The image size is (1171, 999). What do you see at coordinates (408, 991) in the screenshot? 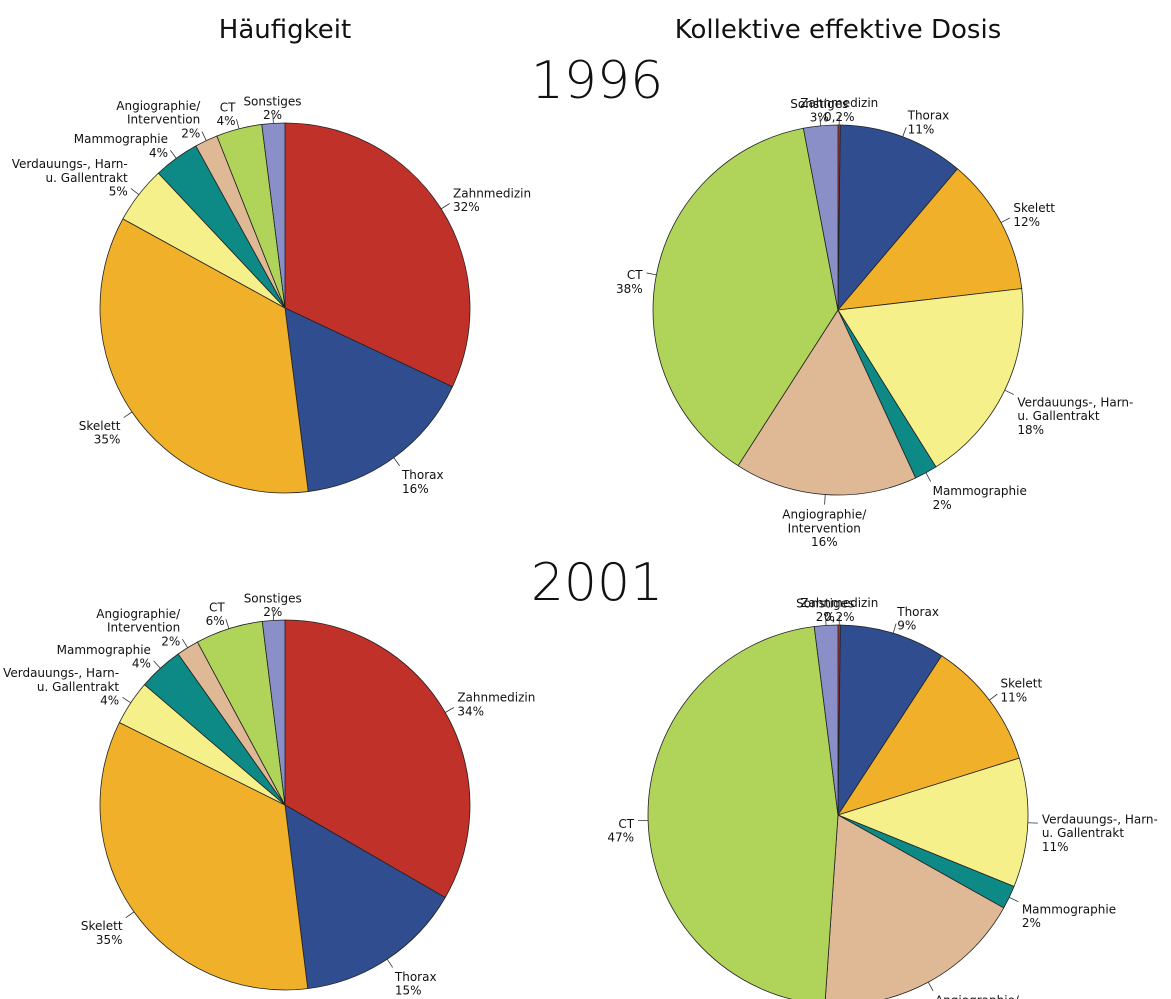
I see `value-label: 15%` at bounding box center [408, 991].